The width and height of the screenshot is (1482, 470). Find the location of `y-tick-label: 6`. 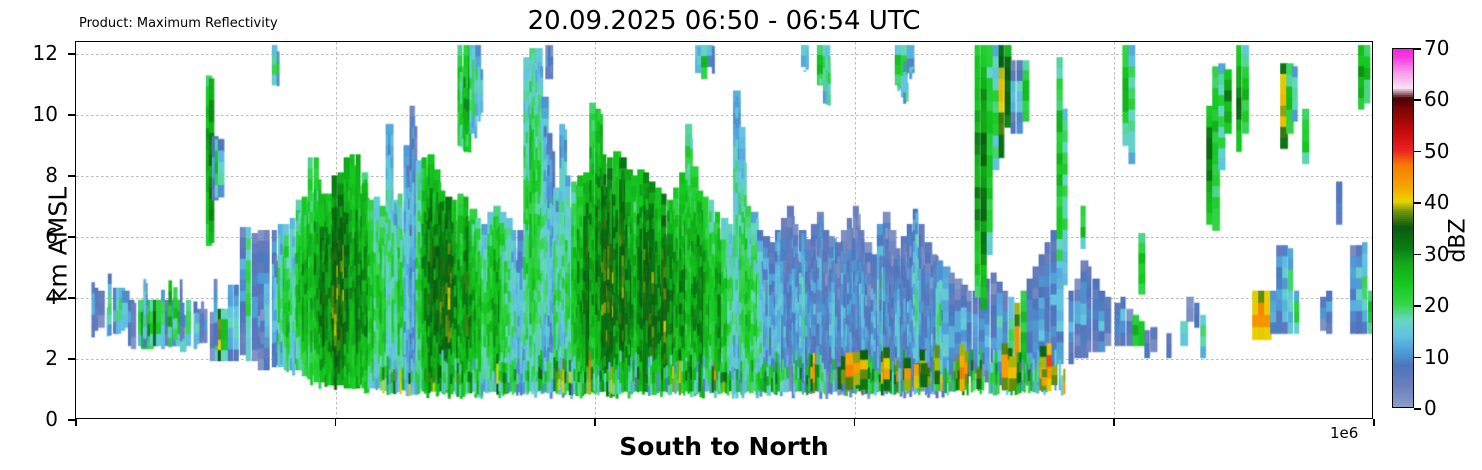

y-tick-label: 6 is located at coordinates (51, 236).